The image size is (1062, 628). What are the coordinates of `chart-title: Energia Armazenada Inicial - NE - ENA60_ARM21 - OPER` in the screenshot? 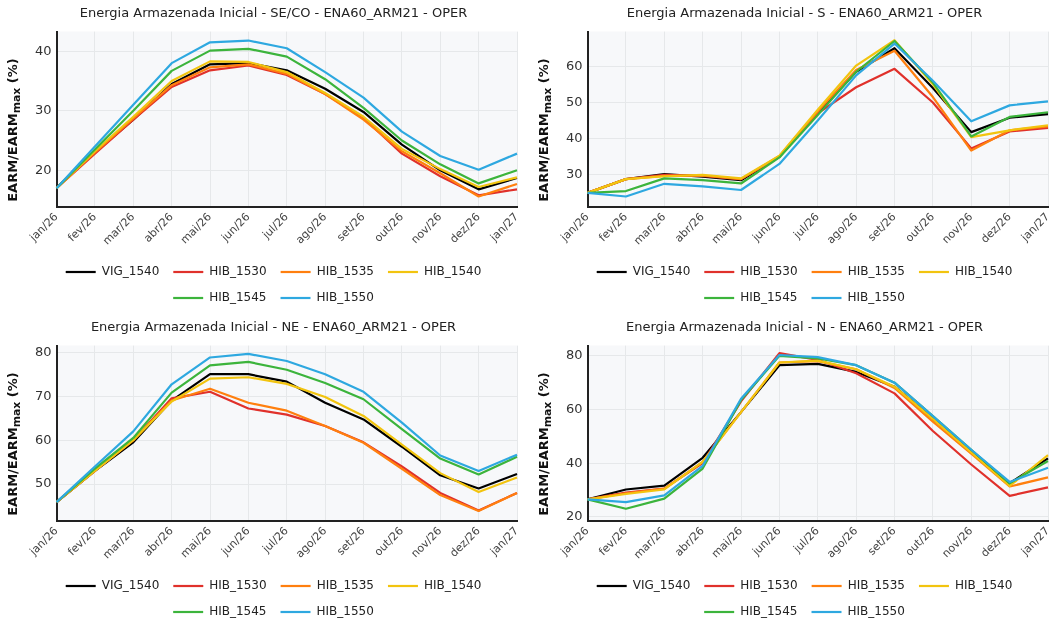 It's located at (273, 327).